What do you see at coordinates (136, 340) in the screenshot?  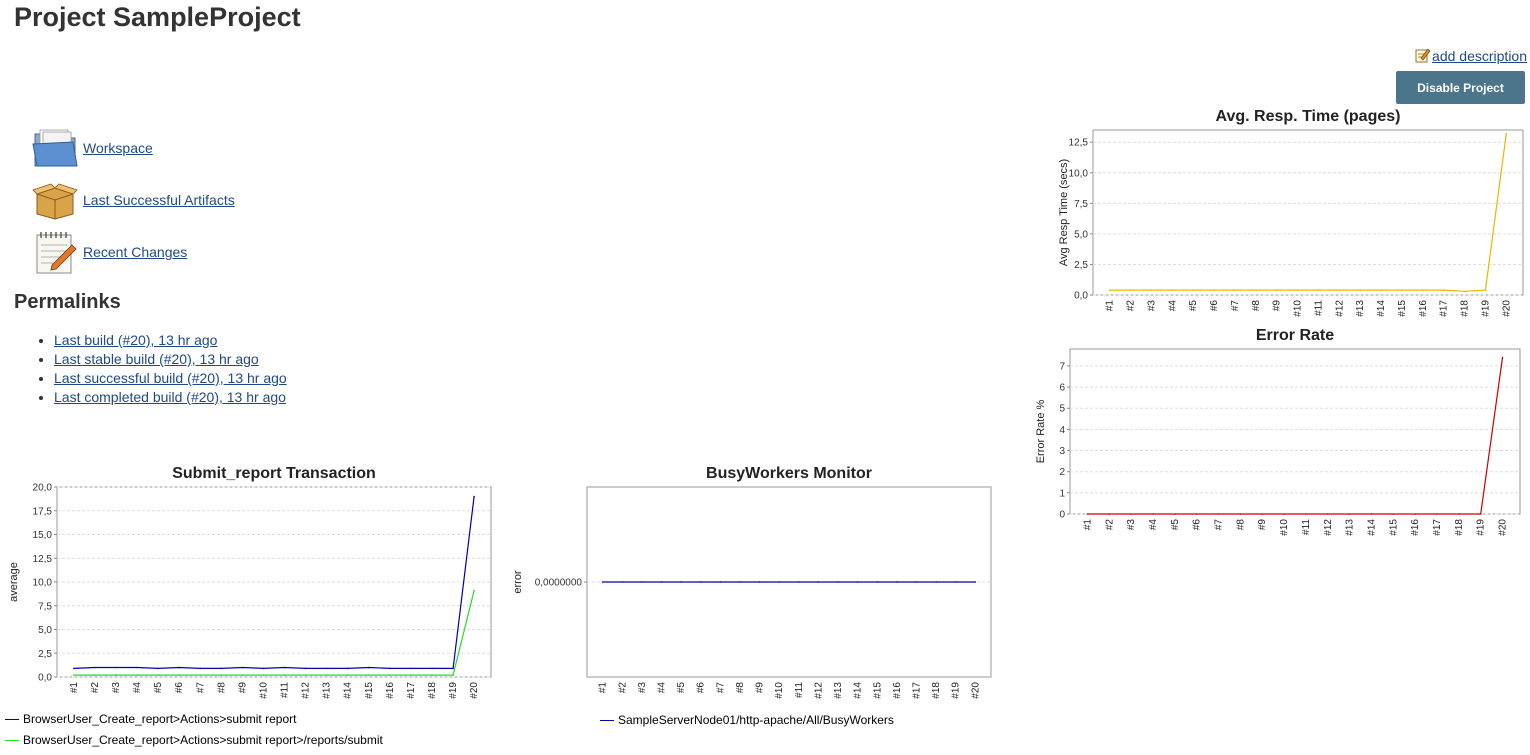 I see `permalink-last-build: Last build (#20), 13 hr ago` at bounding box center [136, 340].